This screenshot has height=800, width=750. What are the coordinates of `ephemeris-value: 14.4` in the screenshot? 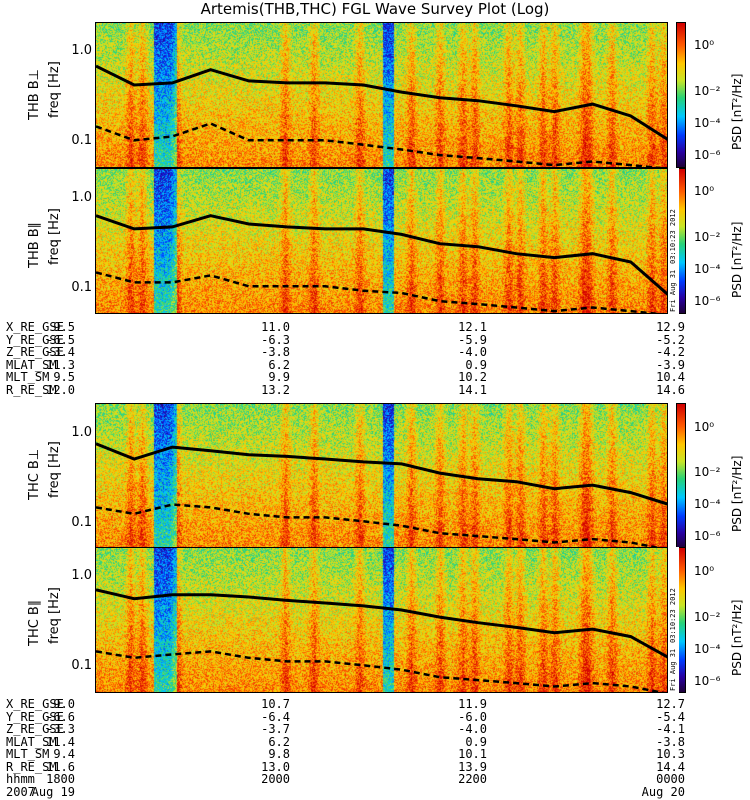 It's located at (670, 766).